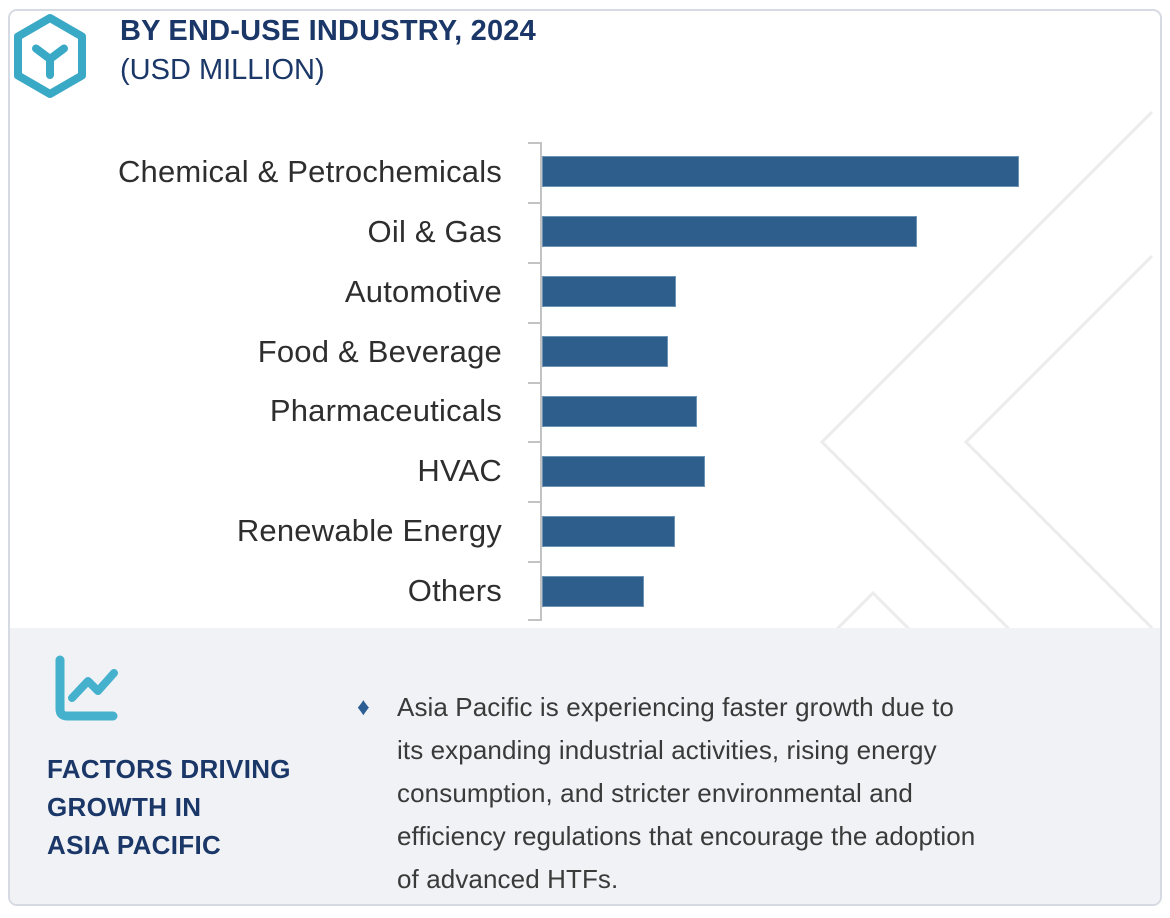 This screenshot has height=918, width=1170. What do you see at coordinates (169, 807) in the screenshot?
I see `insight-heading: FACTORS DRIVING GROWTH IN ASIA PACIFIC` at bounding box center [169, 807].